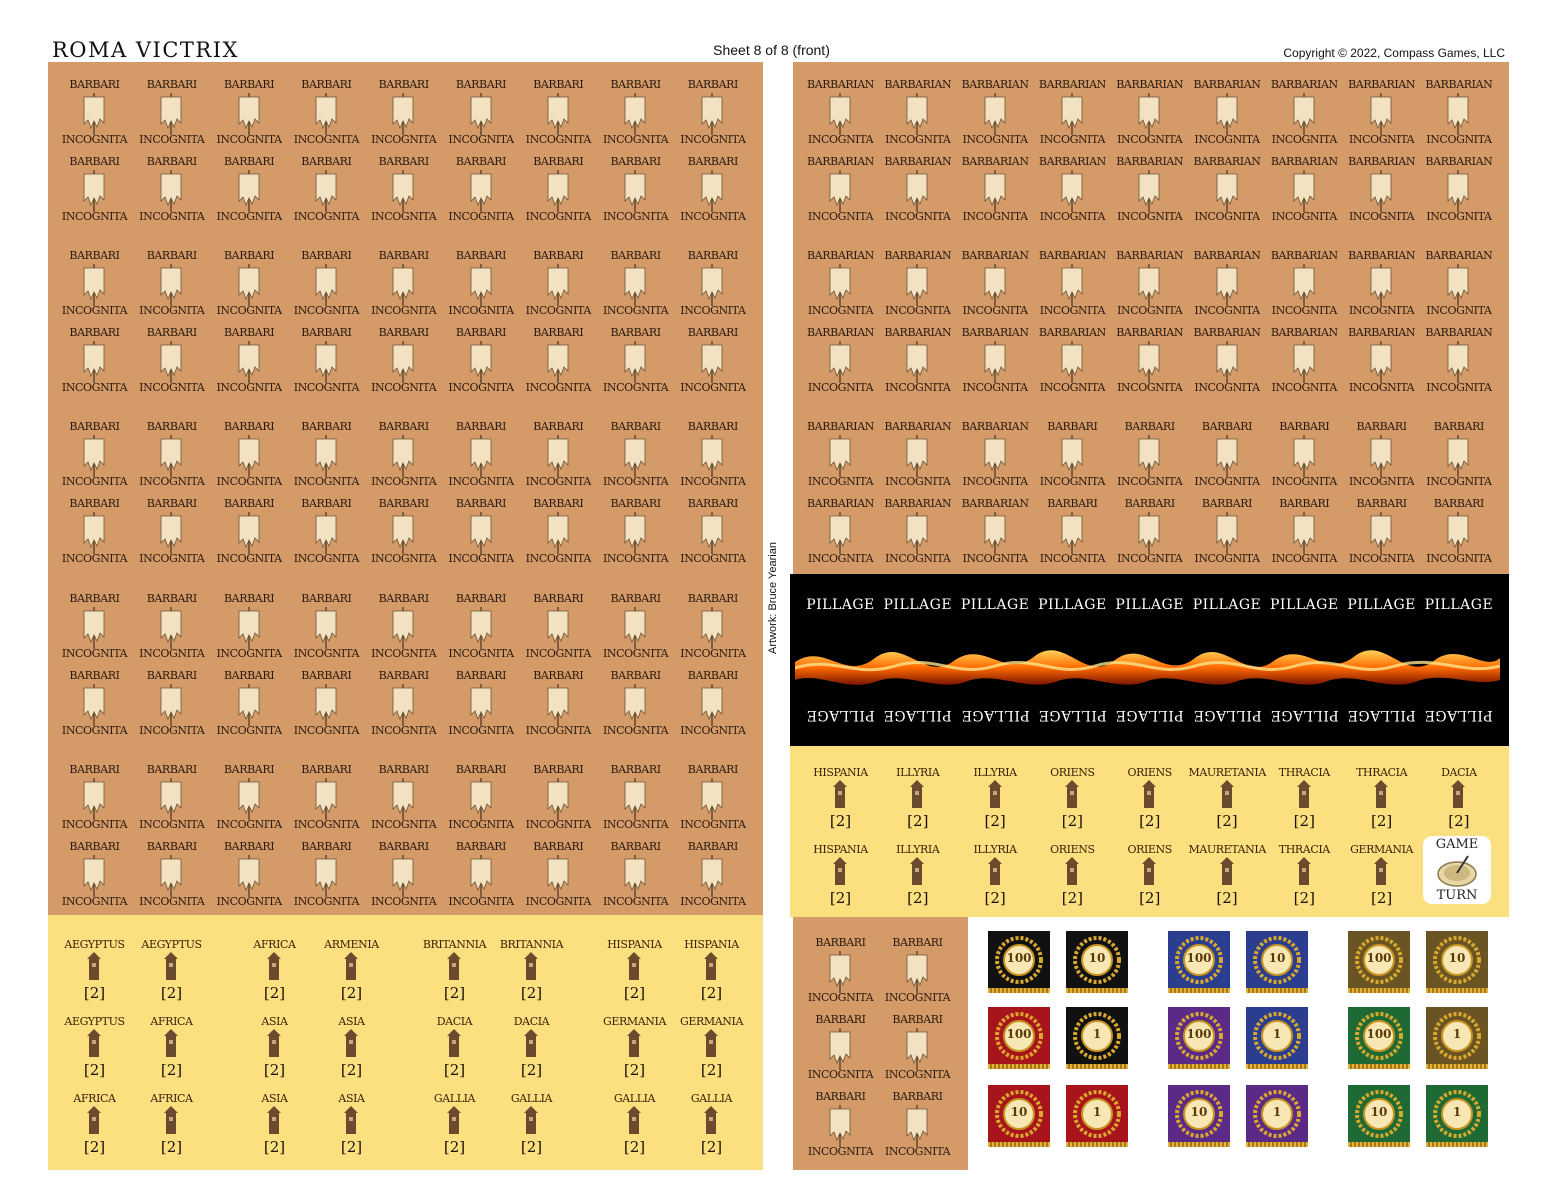  What do you see at coordinates (1304, 791) in the screenshot?
I see `province-garrison-counter: THRACIA [2]` at bounding box center [1304, 791].